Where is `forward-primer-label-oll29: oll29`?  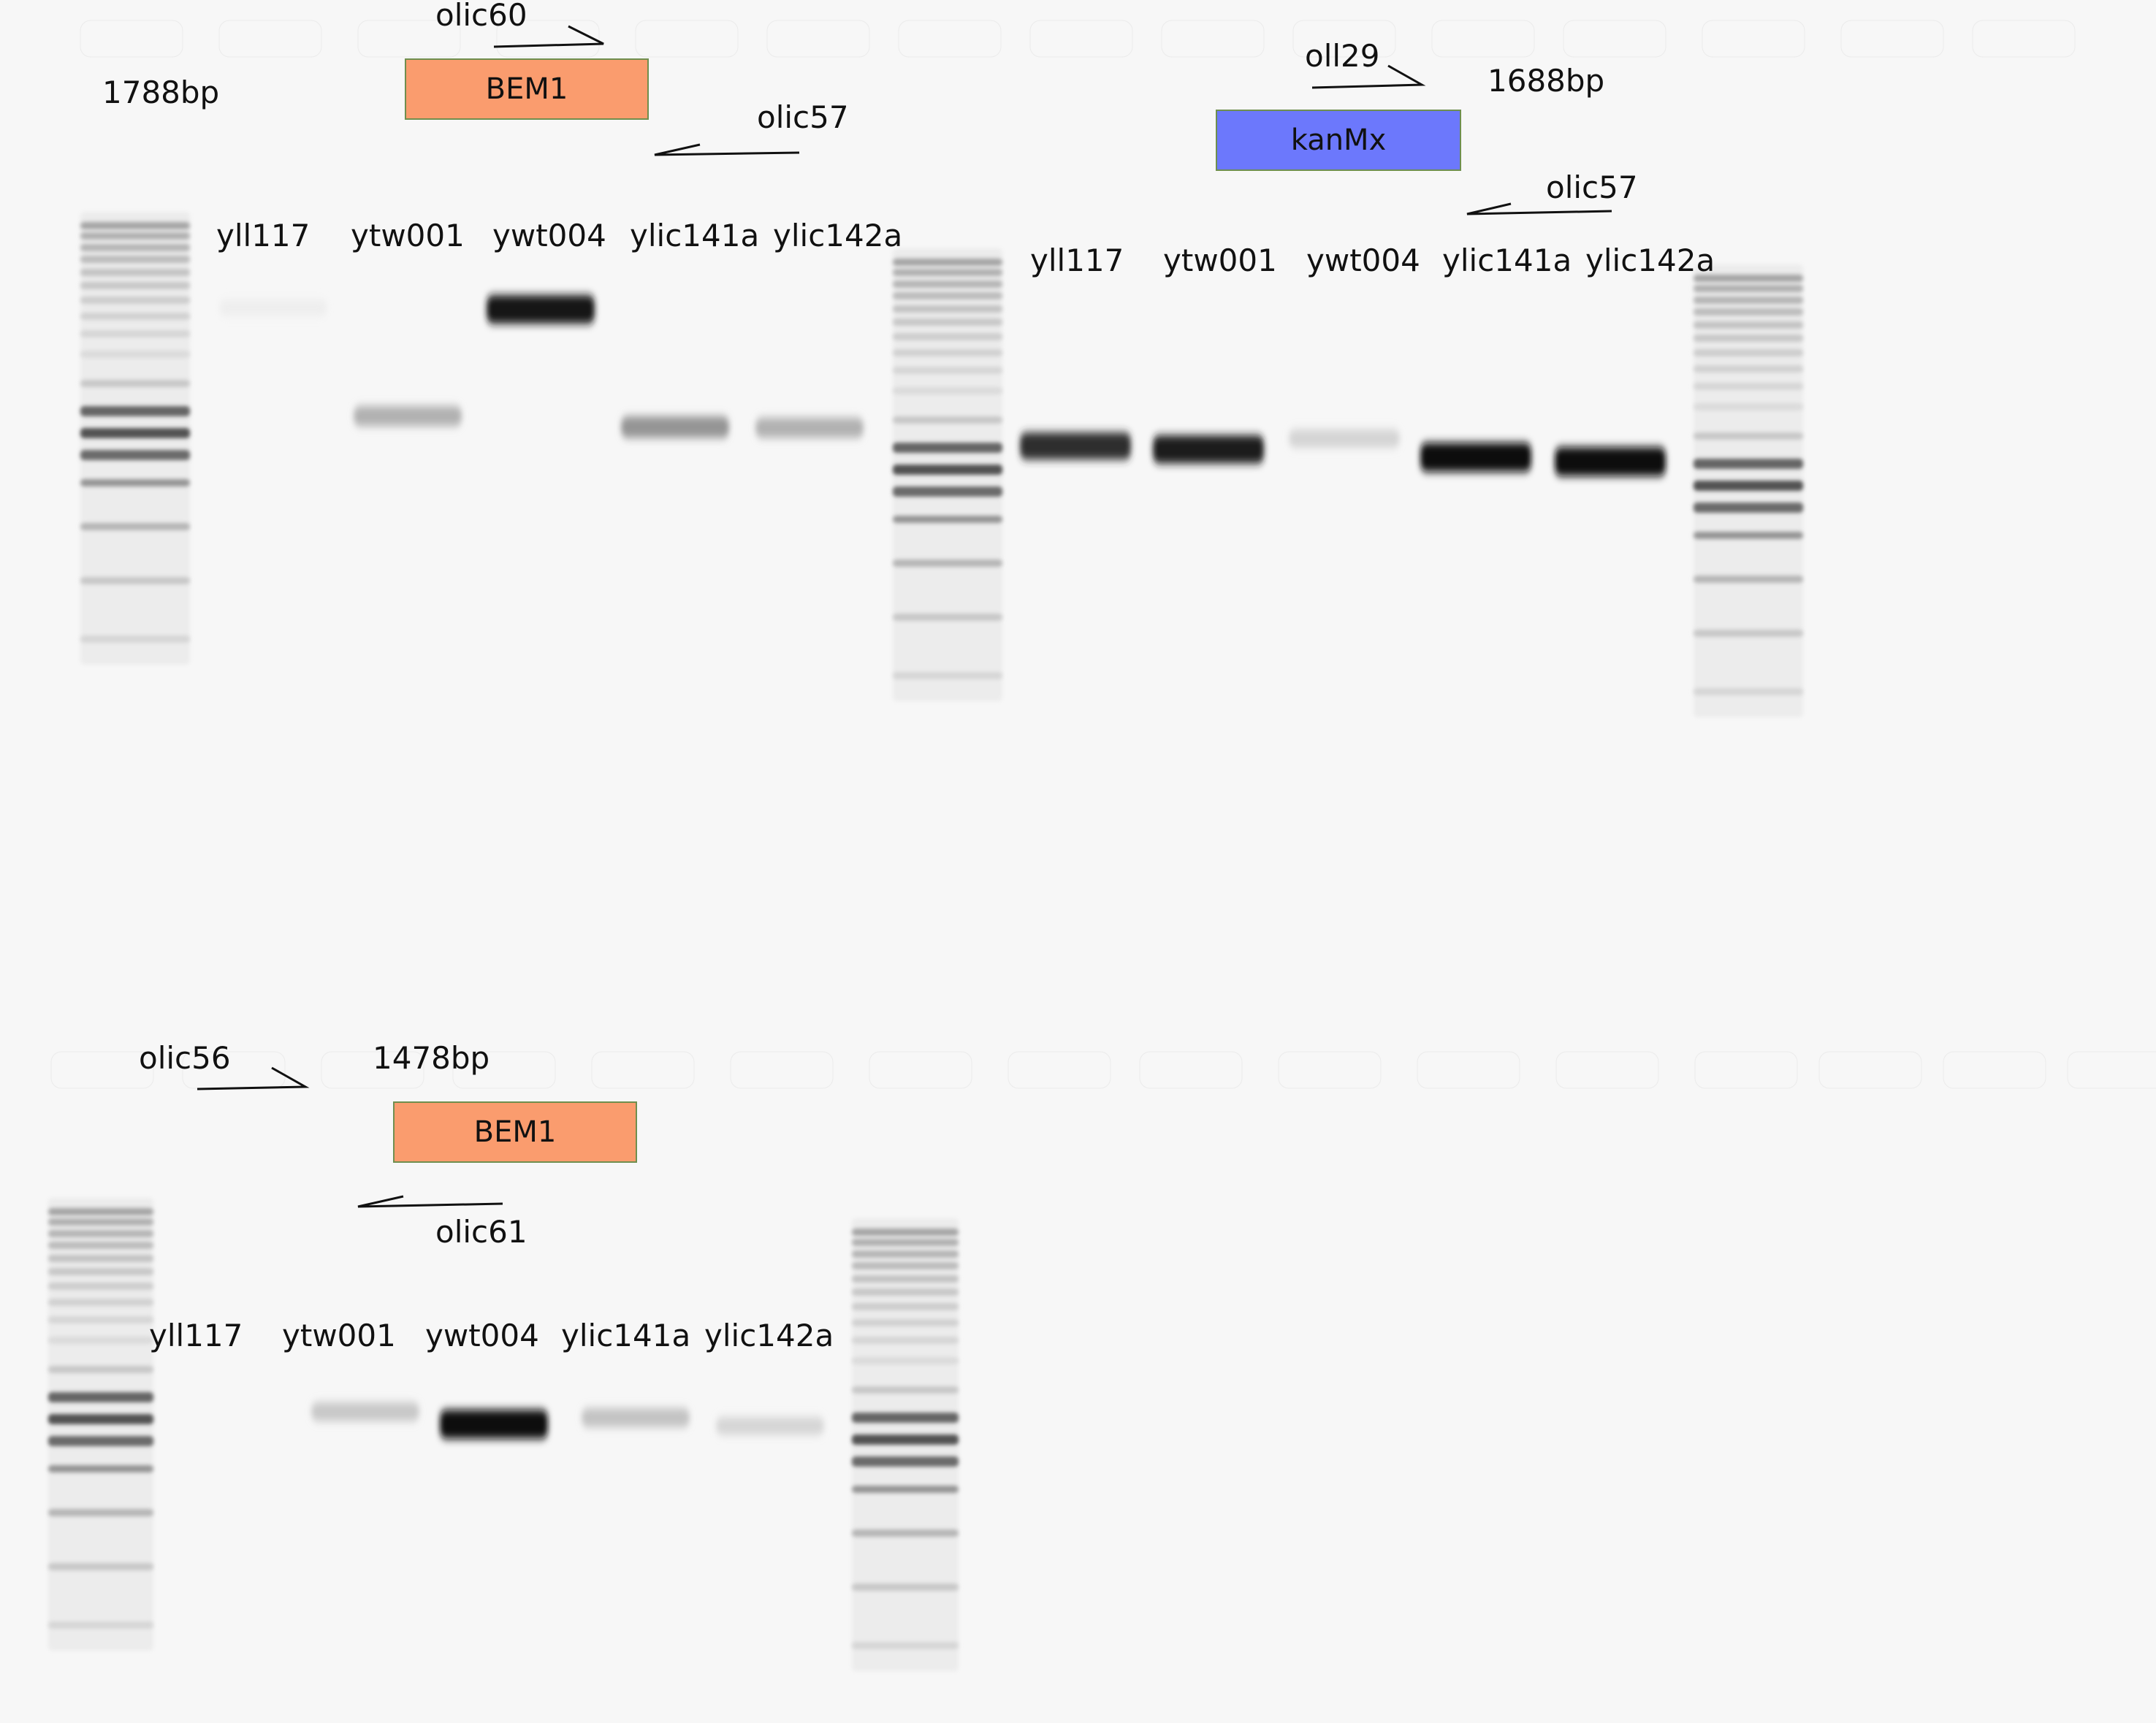
forward-primer-label-oll29: oll29 is located at coordinates (1342, 56).